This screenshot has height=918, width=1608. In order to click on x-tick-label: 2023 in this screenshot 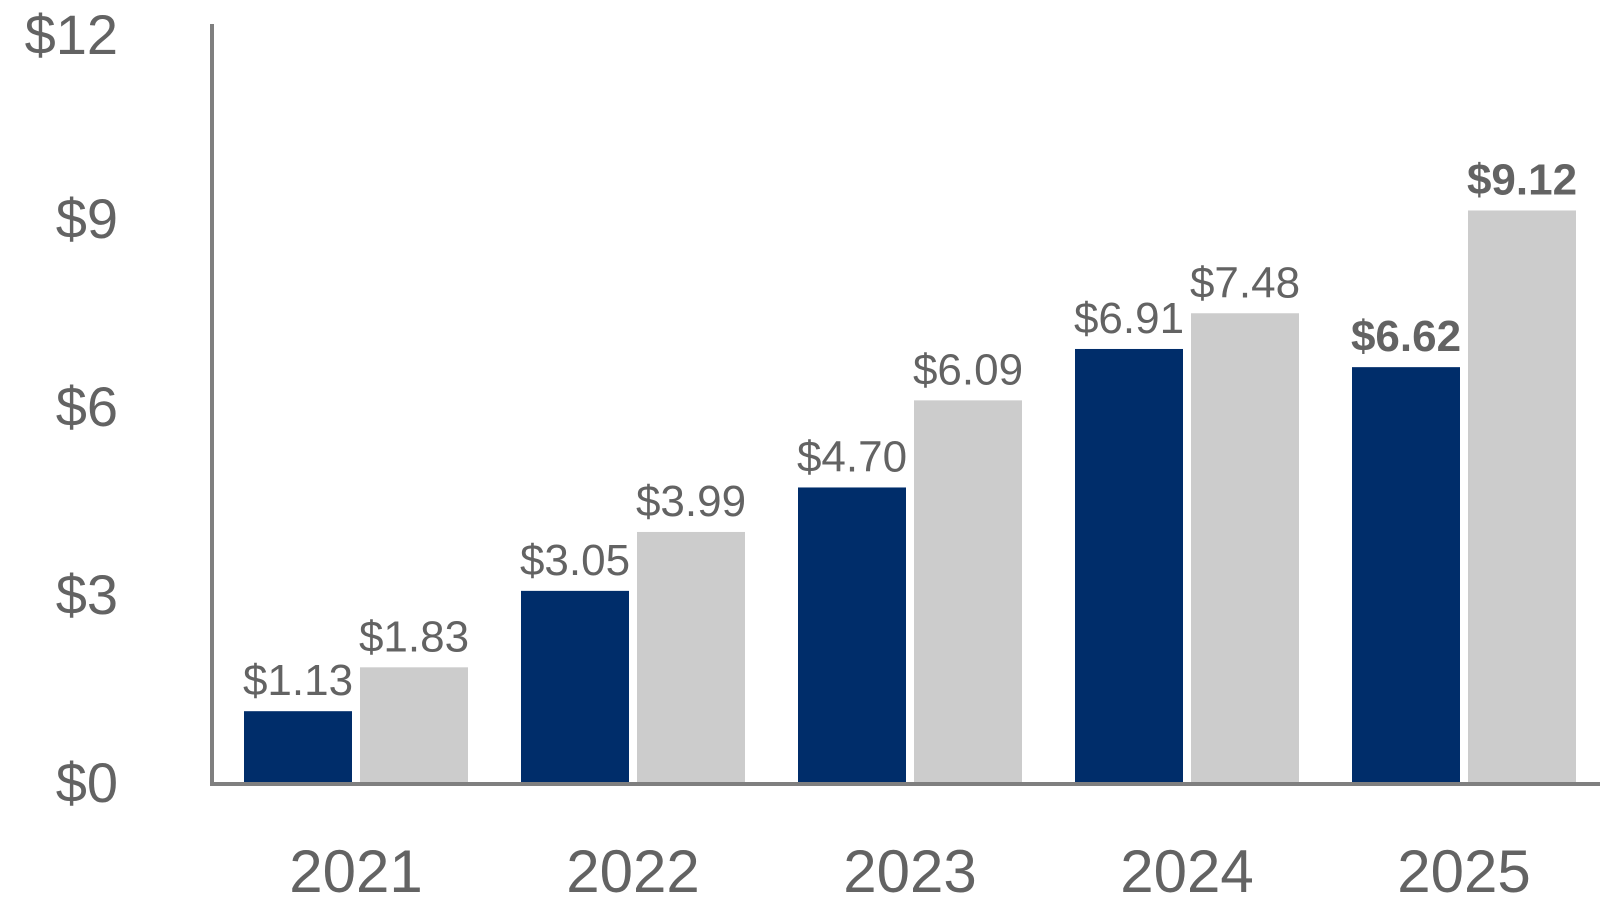, I will do `click(909, 871)`.